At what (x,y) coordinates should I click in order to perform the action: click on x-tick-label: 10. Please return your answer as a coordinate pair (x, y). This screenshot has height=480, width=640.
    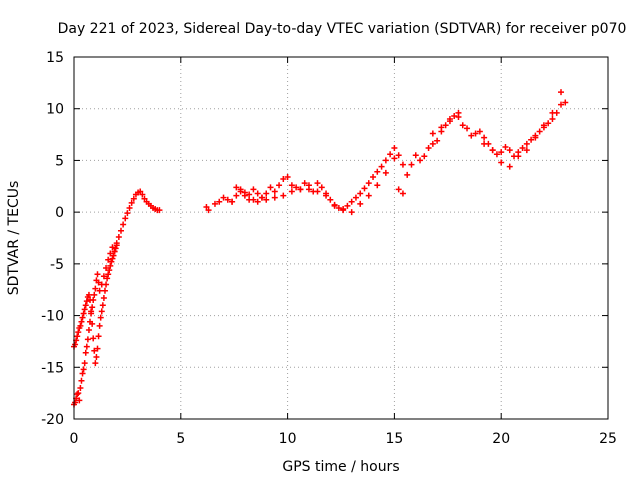
    Looking at the image, I should click on (288, 439).